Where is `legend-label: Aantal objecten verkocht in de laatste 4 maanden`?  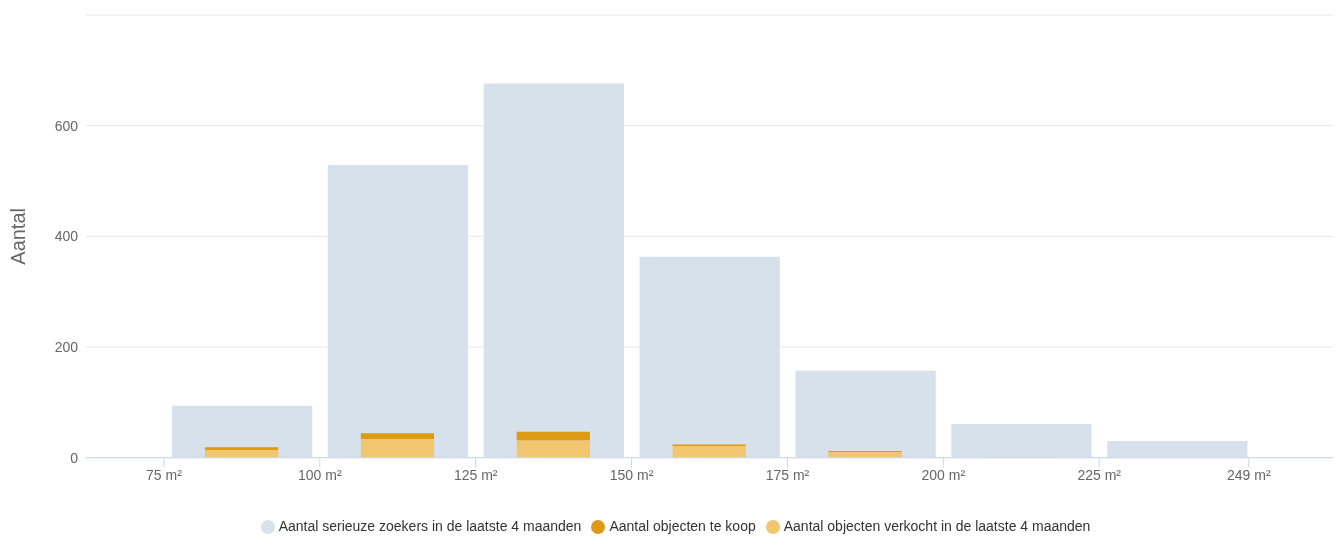
legend-label: Aantal objecten verkocht in de laatste 4 maanden is located at coordinates (937, 525).